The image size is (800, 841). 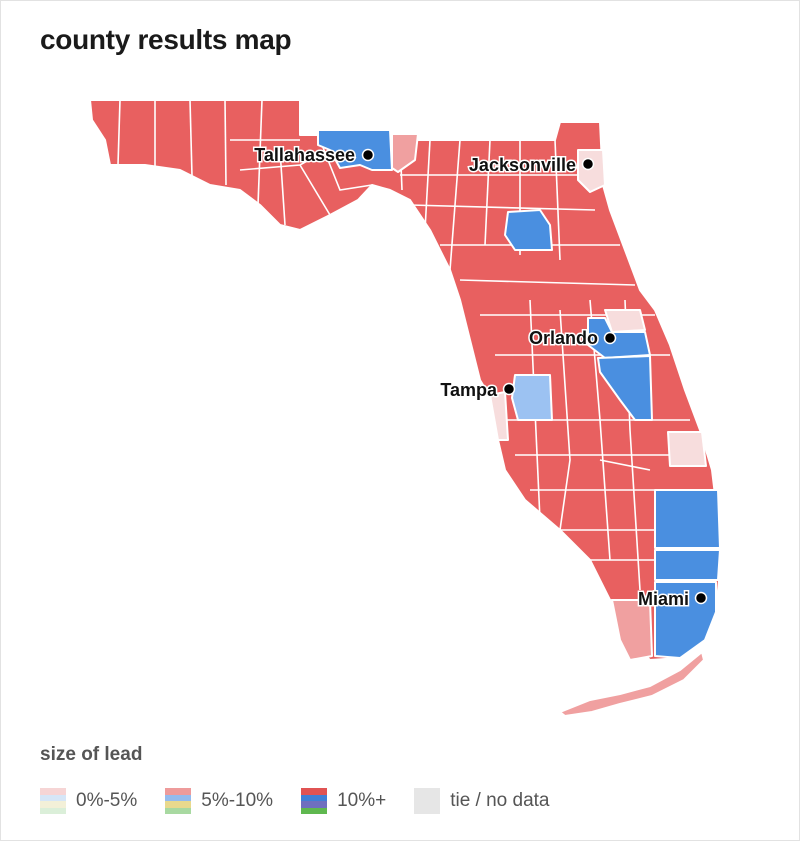 What do you see at coordinates (663, 599) in the screenshot?
I see `city-label: Miami` at bounding box center [663, 599].